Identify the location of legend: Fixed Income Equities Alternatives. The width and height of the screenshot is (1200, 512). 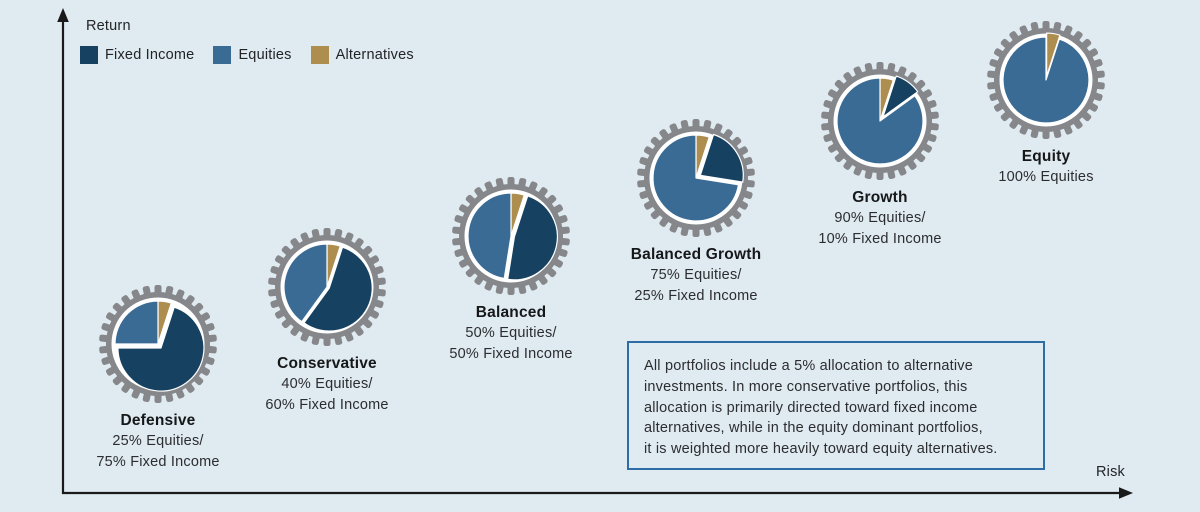
(247, 55).